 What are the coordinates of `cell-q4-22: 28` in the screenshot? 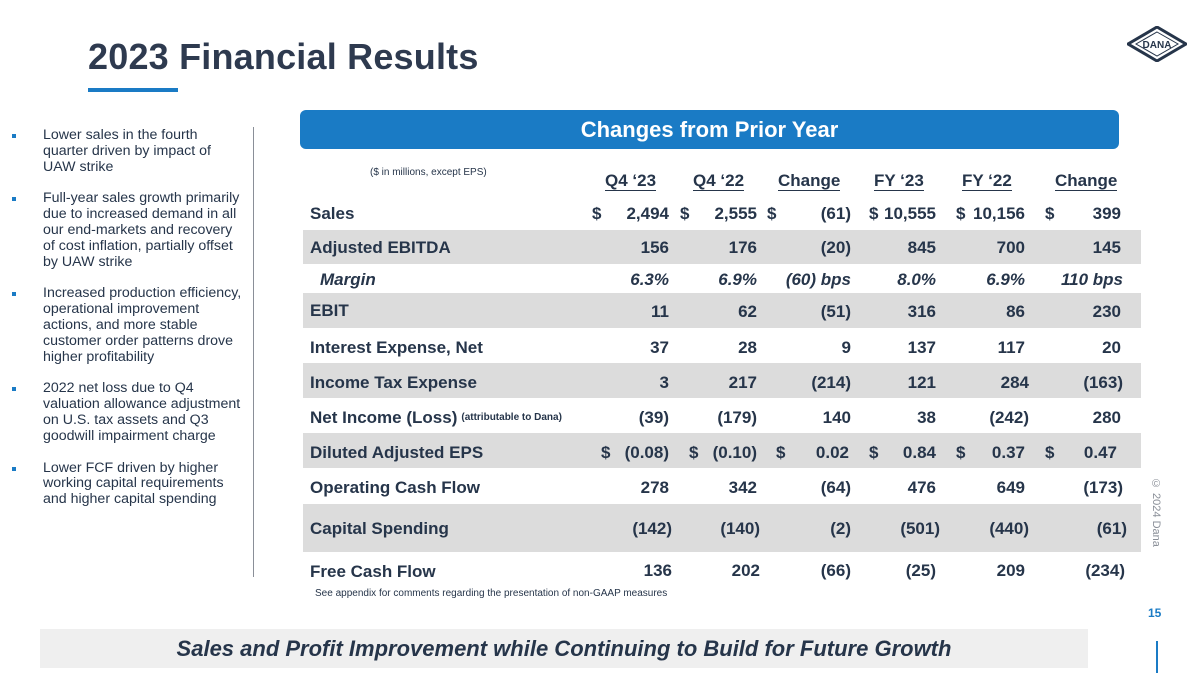 It's located at (747, 347).